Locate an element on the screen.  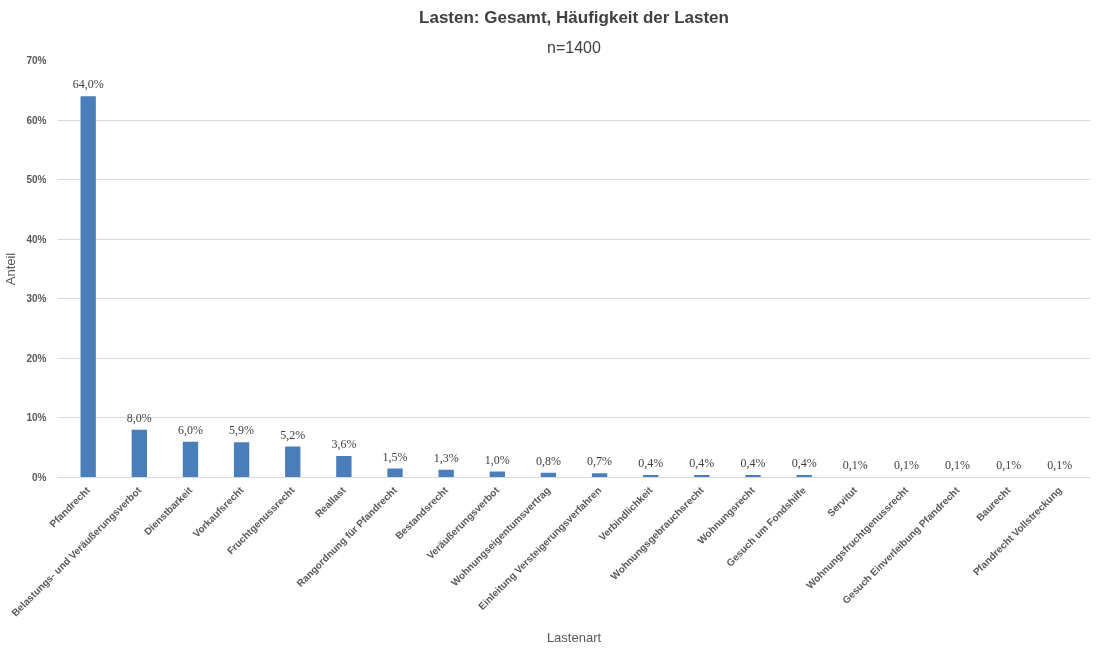
data-label: 8,0% is located at coordinates (139, 417).